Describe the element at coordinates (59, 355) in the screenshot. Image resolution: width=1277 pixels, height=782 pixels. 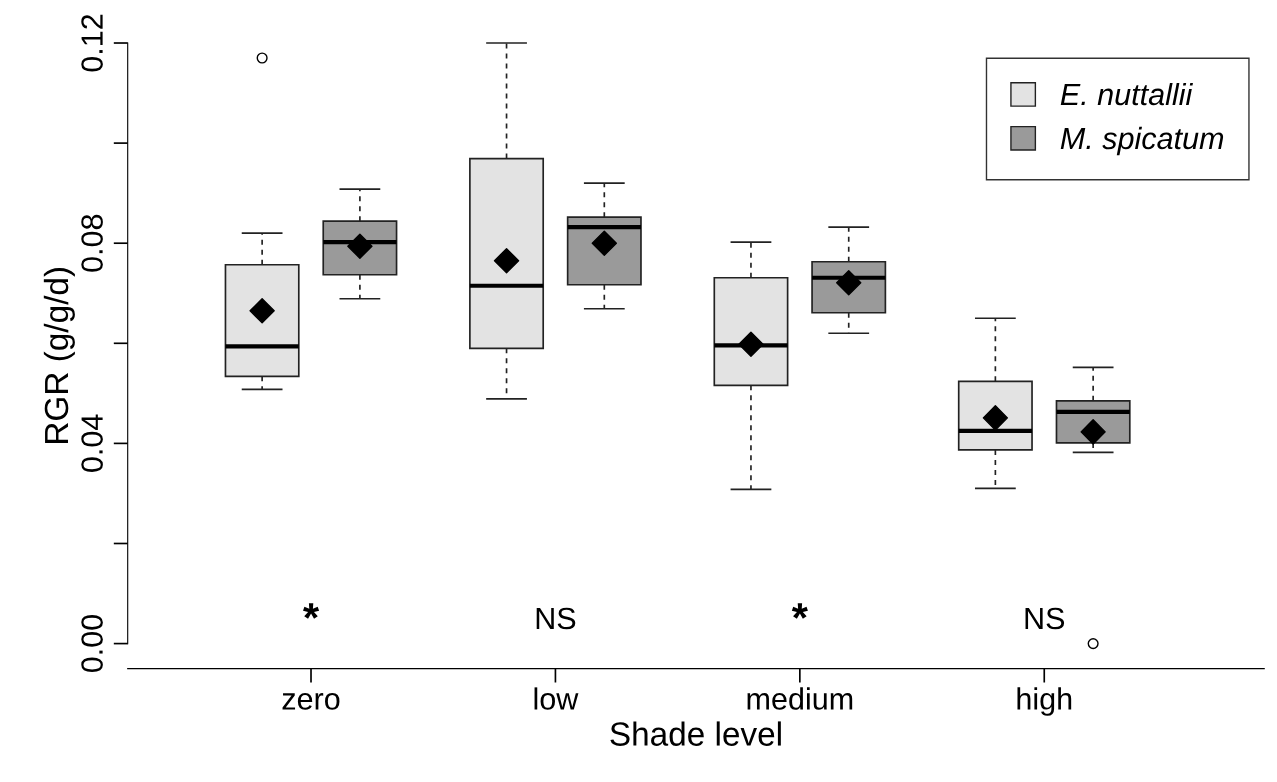
I see `y-axis-title: RGR (g/g/d)` at that location.